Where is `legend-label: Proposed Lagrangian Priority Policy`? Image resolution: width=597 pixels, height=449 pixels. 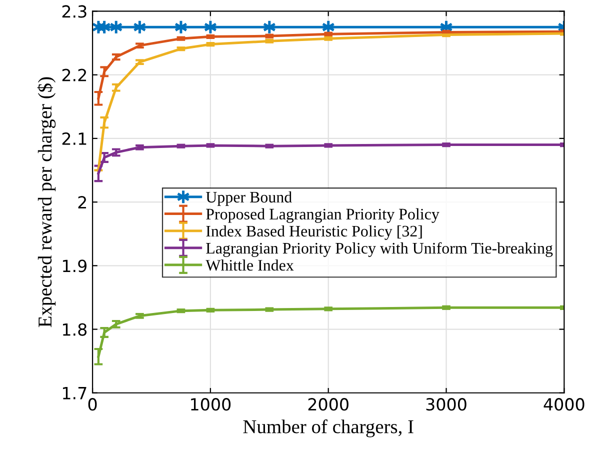
legend-label: Proposed Lagrangian Priority Policy is located at coordinates (323, 215).